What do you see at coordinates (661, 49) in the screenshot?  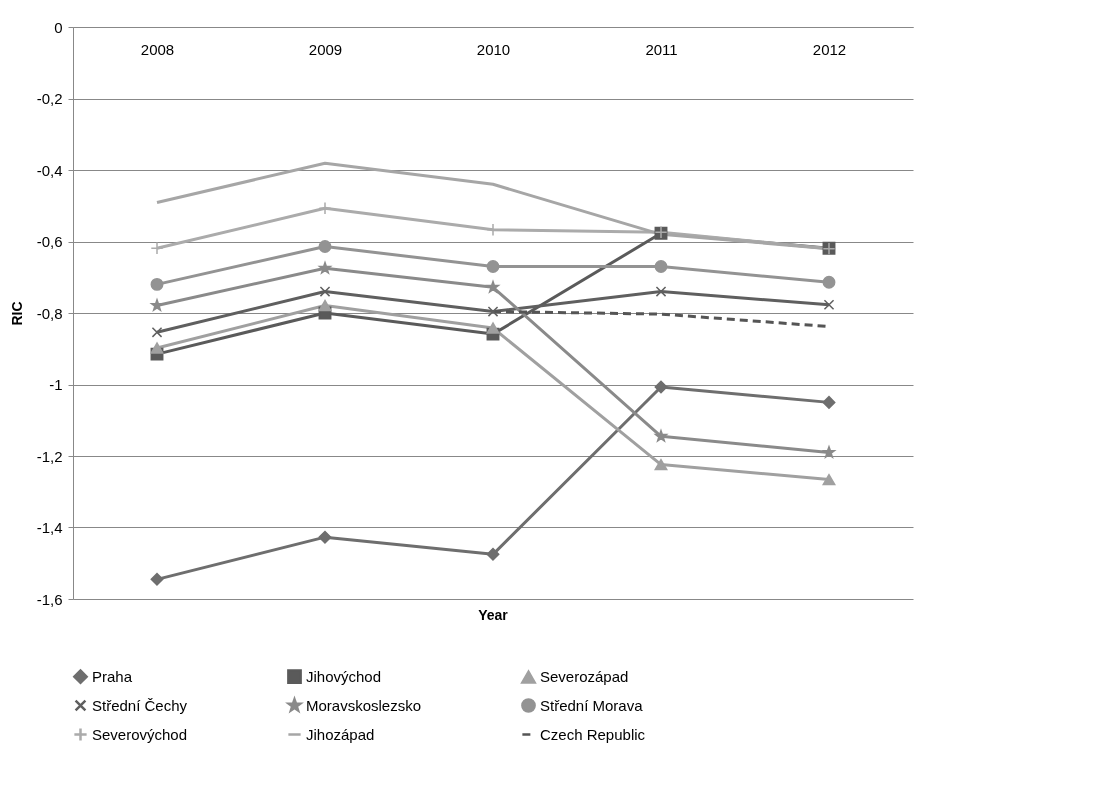 I see `x-tick-label: 2011` at bounding box center [661, 49].